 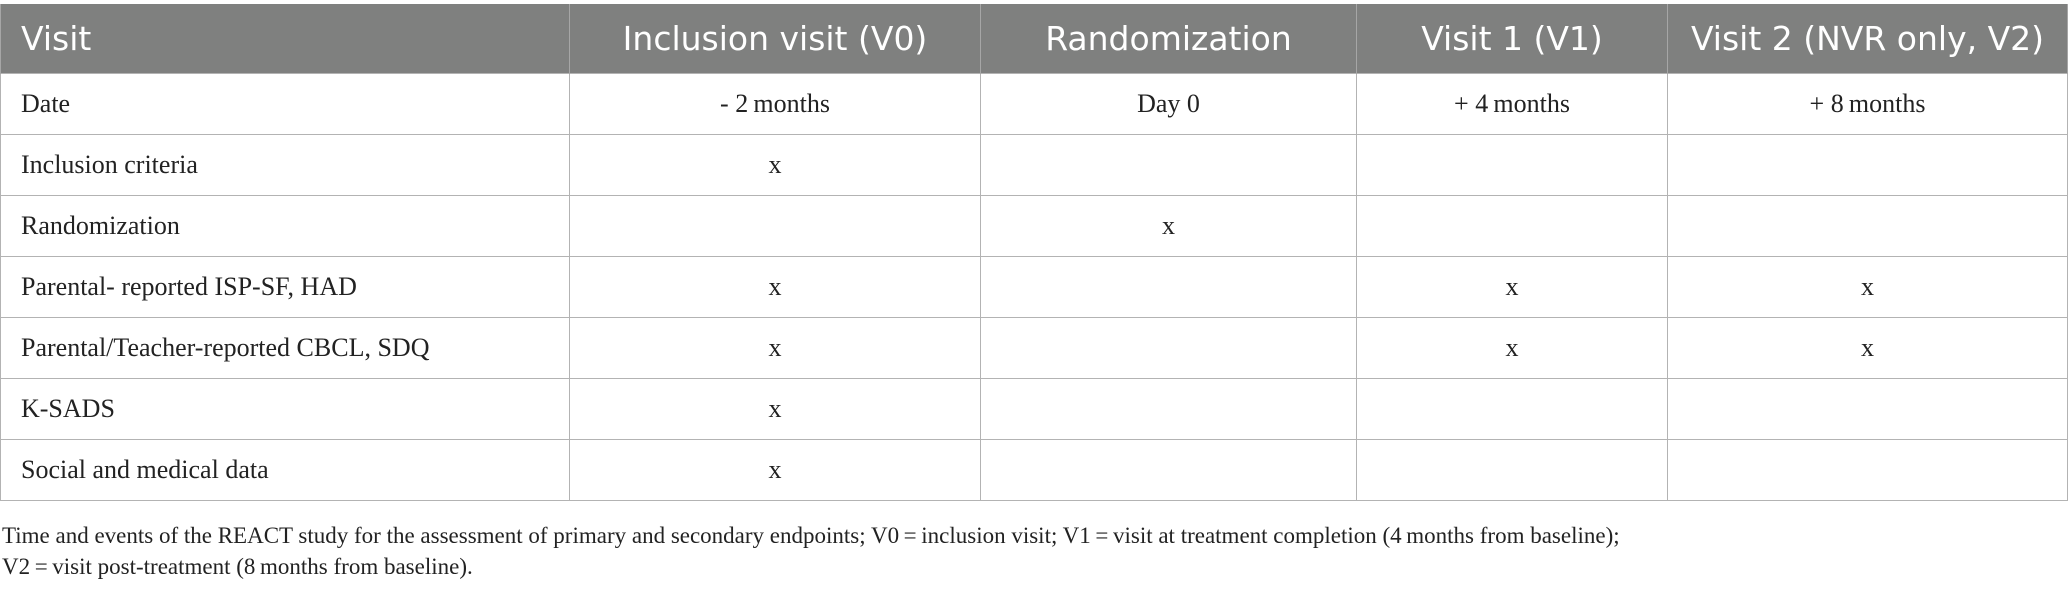 I want to click on column-header-visit-2: Visit 2 (NVR only, V2), so click(x=1867, y=39).